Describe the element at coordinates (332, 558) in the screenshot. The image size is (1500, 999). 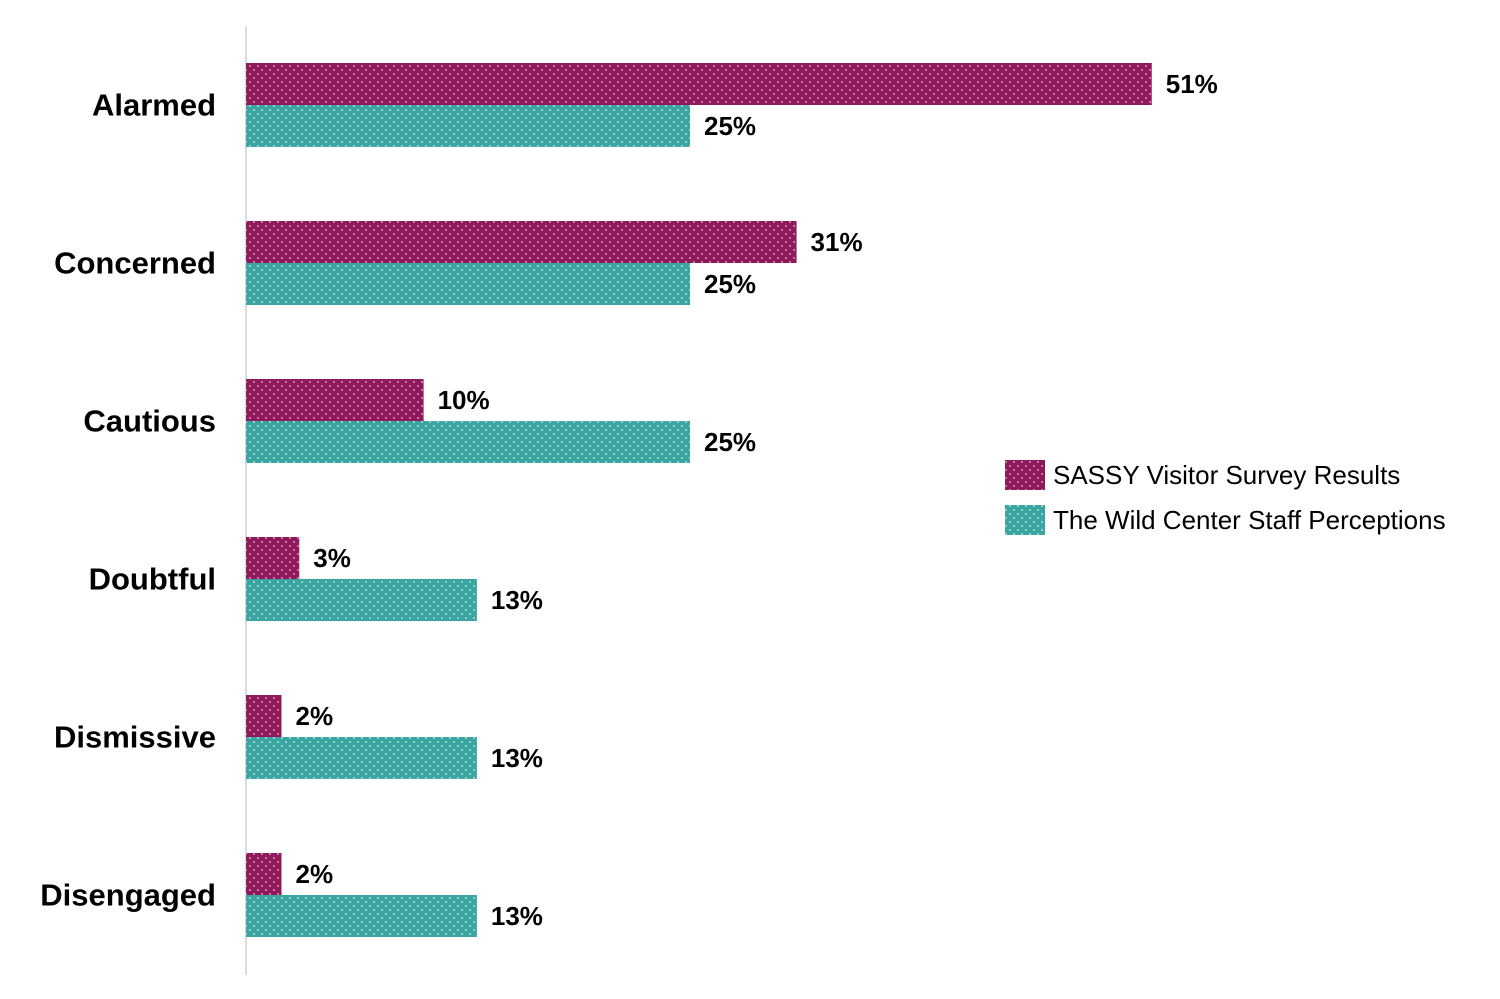
I see `data-label: 3%` at that location.